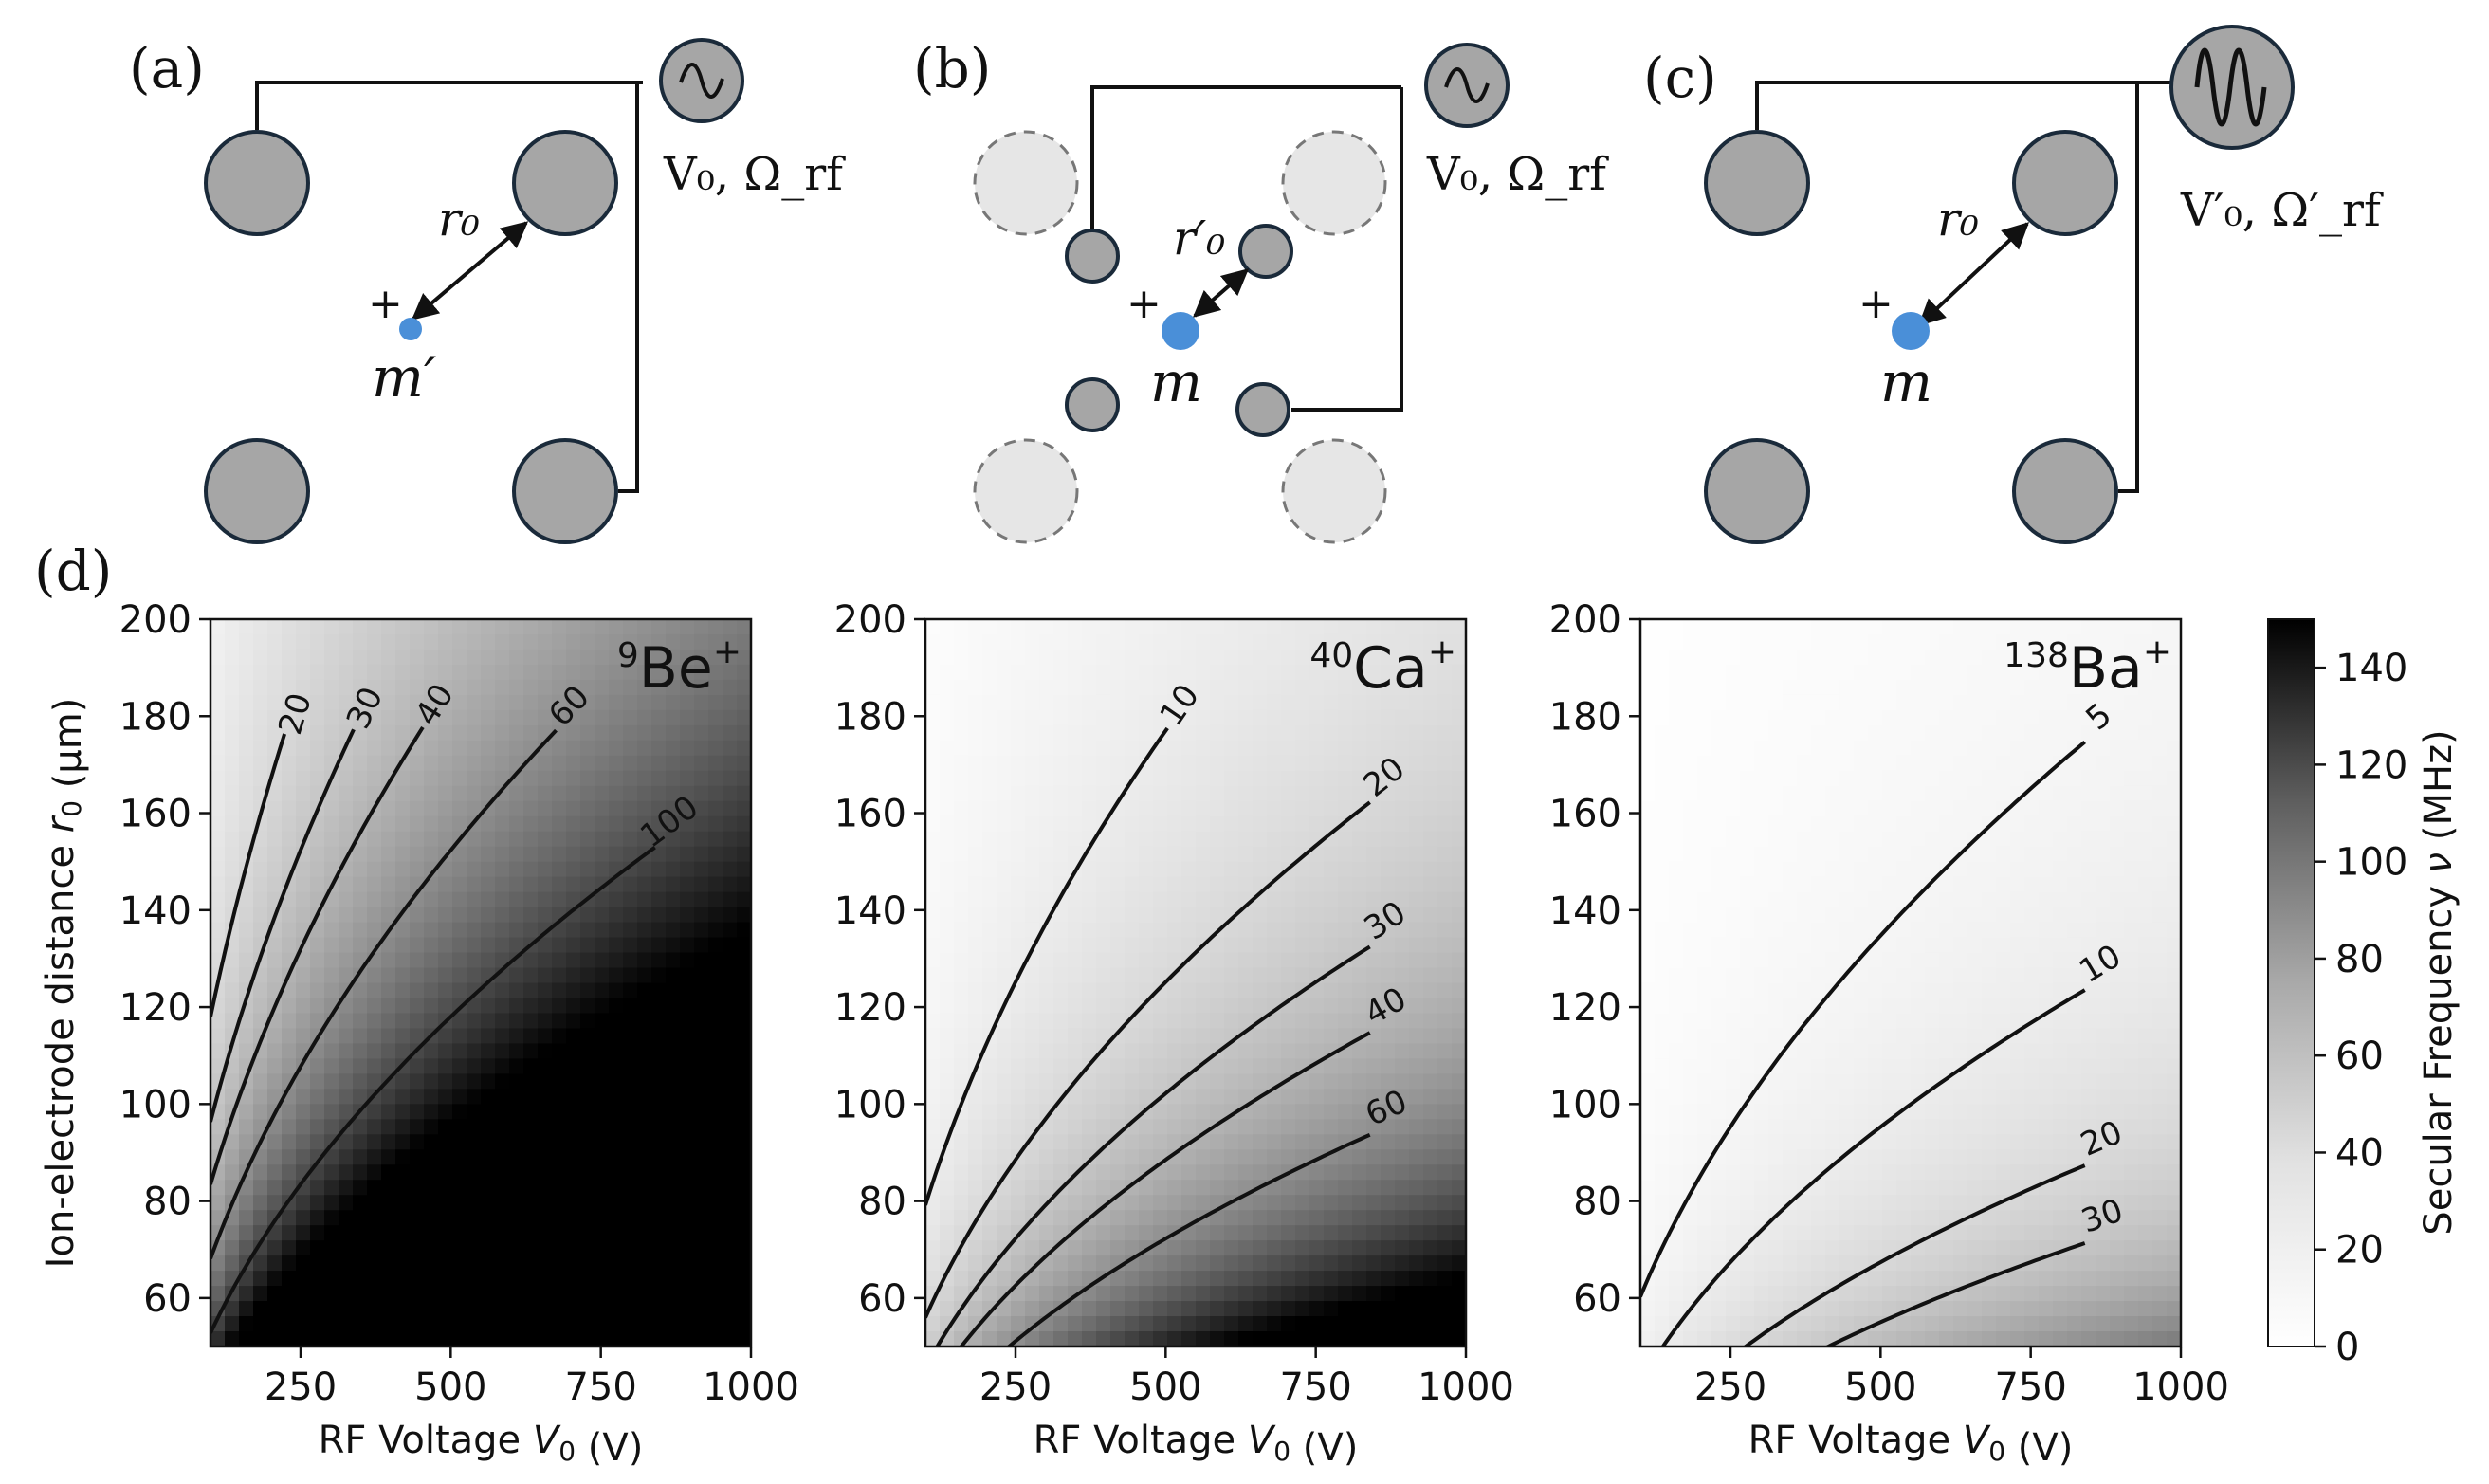 This screenshot has height=1484, width=2489. Describe the element at coordinates (1467, 85) in the screenshot. I see `sine-wave-icon` at that location.